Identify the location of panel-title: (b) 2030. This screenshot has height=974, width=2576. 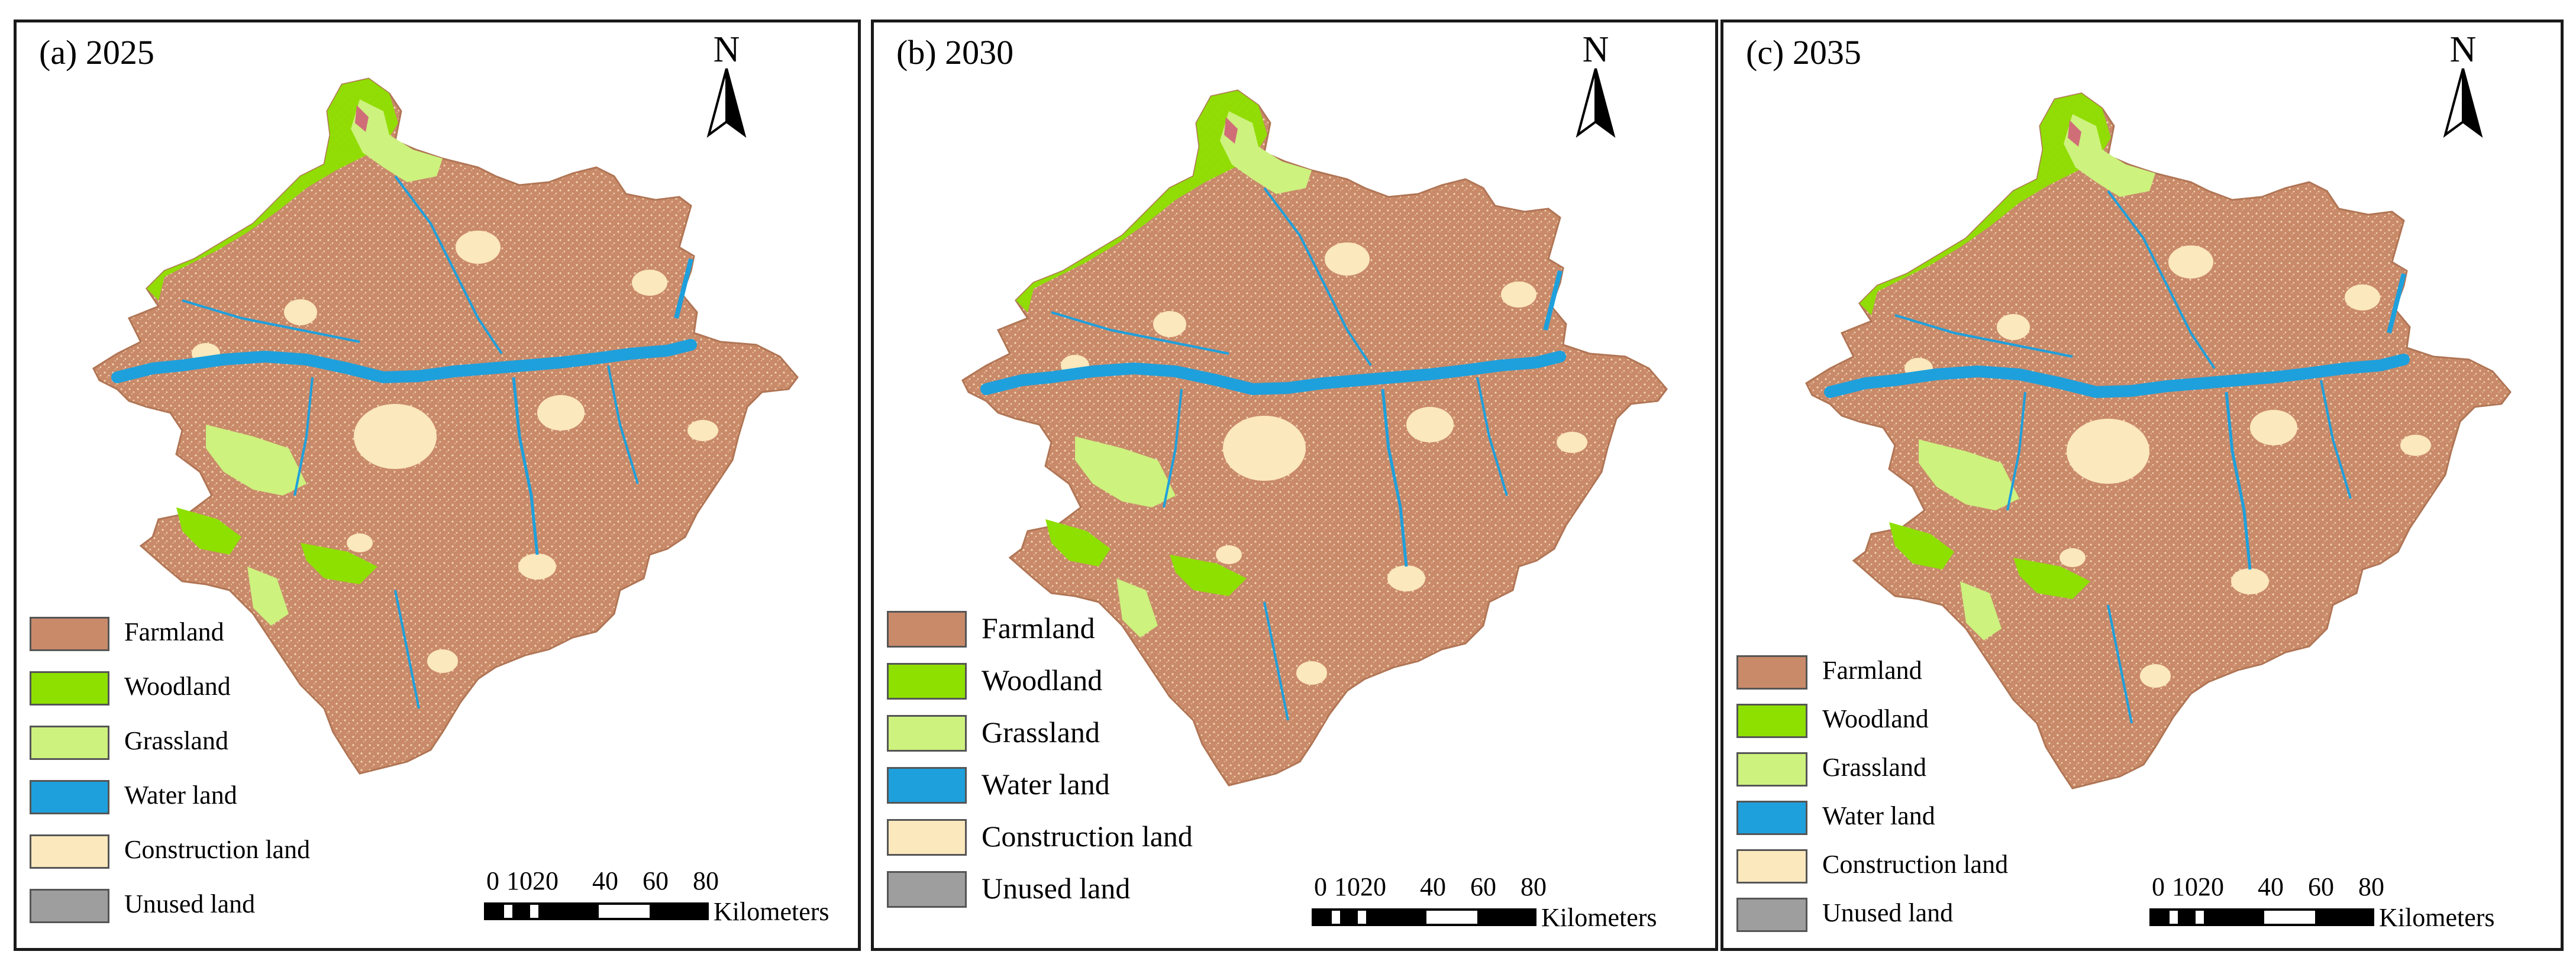
(955, 52).